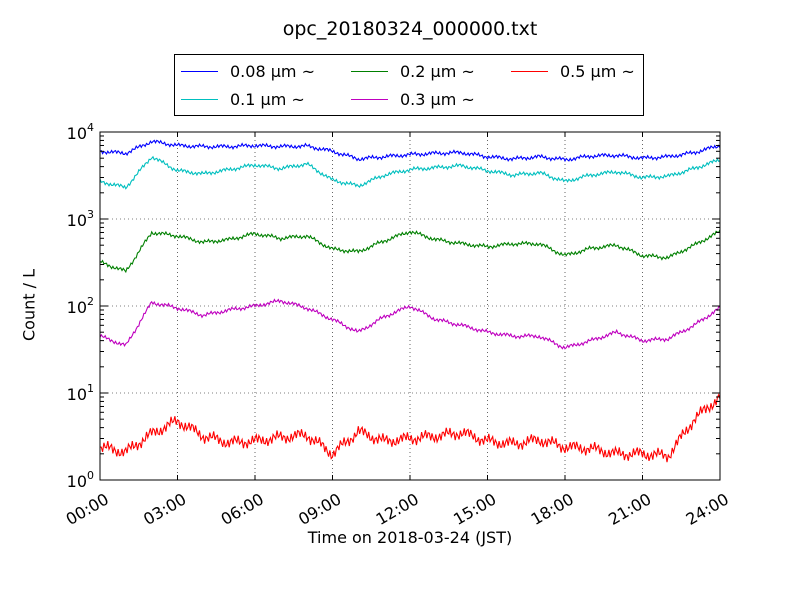 Image resolution: width=800 pixels, height=600 pixels. I want to click on y-tick-label: 10⁰, so click(80, 480).